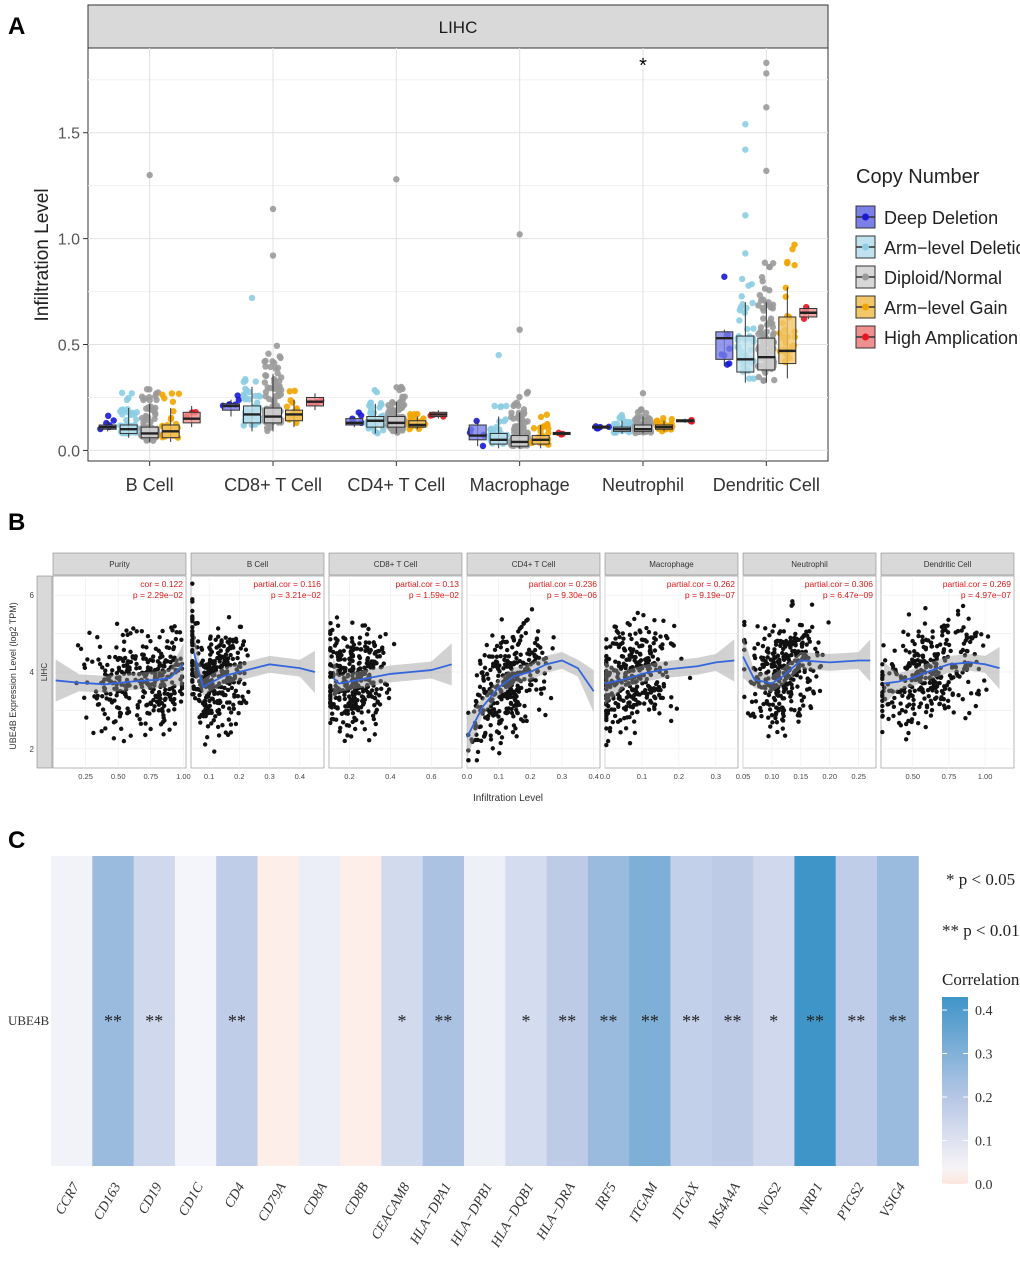 This screenshot has width=1020, height=1286. What do you see at coordinates (530, 705) in the screenshot?
I see `confidence-band` at bounding box center [530, 705].